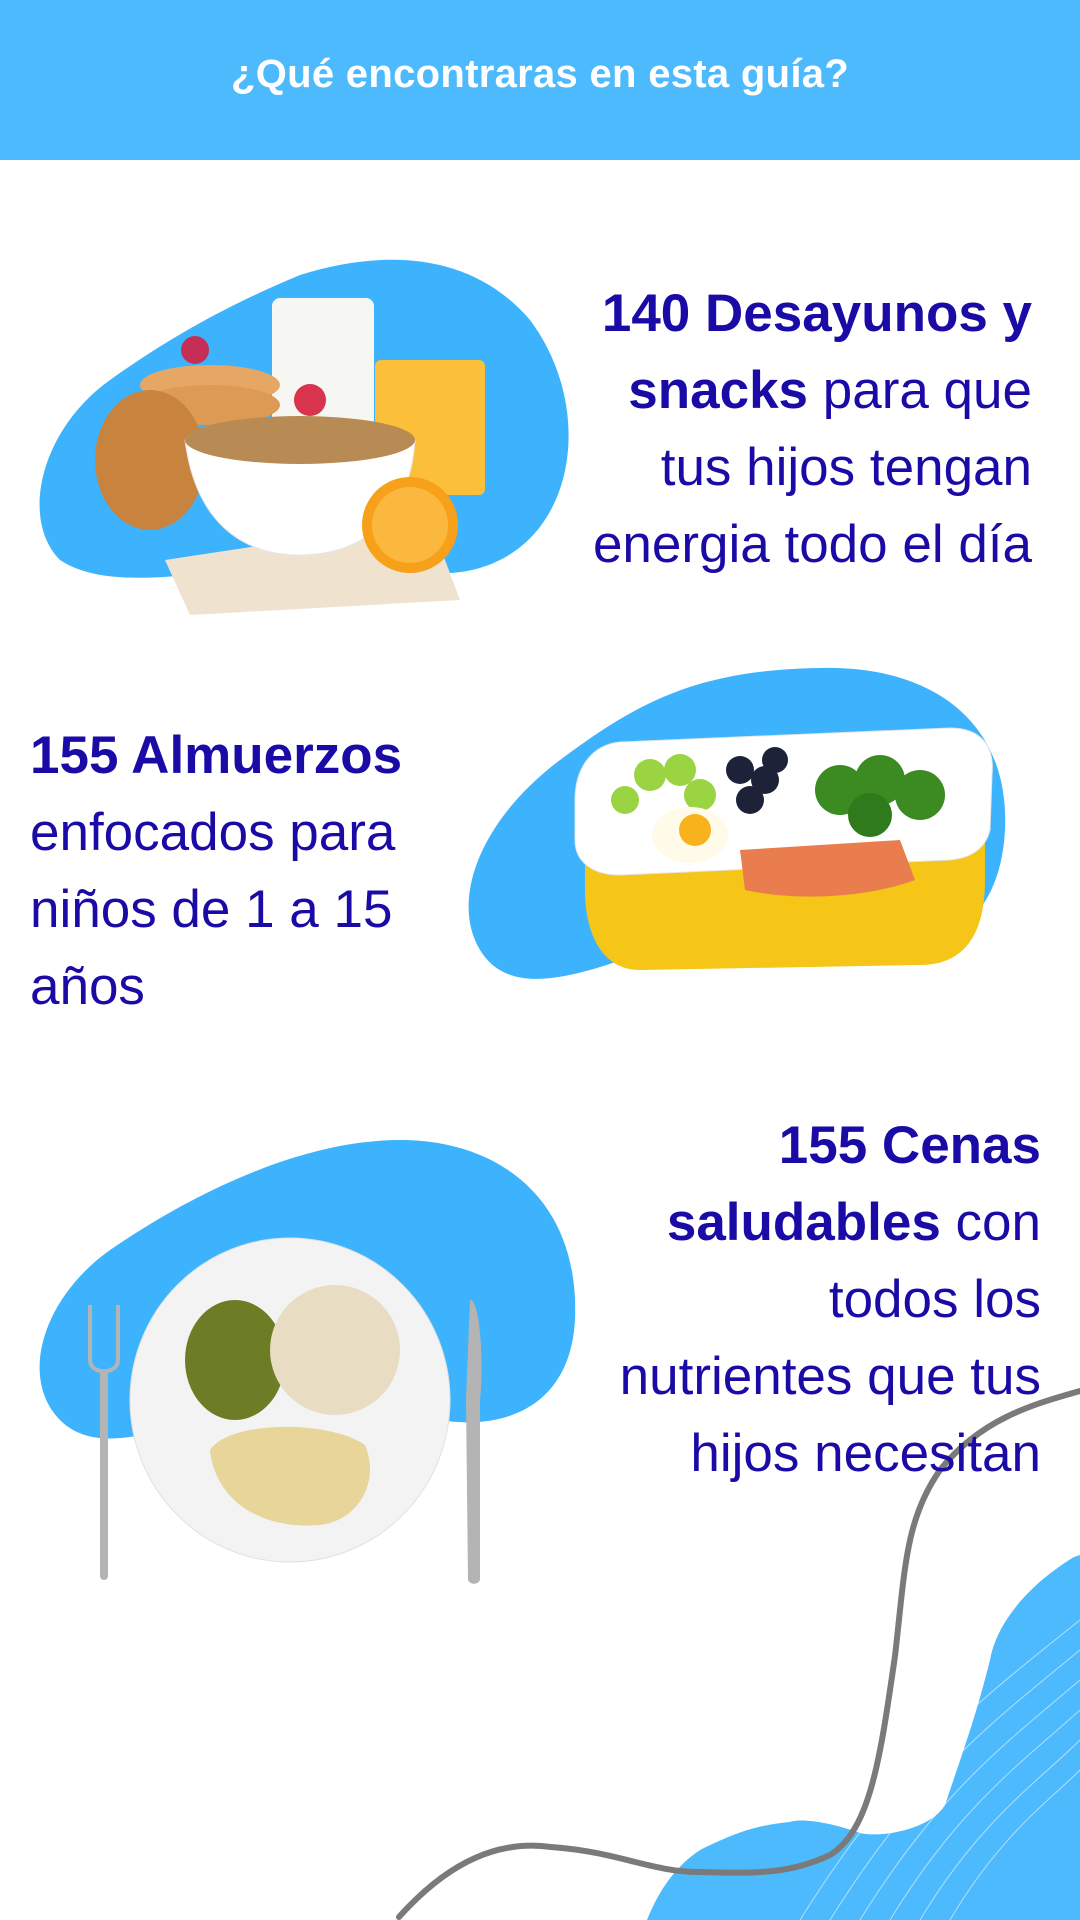 The image size is (1080, 1920). What do you see at coordinates (816, 313) in the screenshot?
I see `text-line: 140 Desayunos y` at bounding box center [816, 313].